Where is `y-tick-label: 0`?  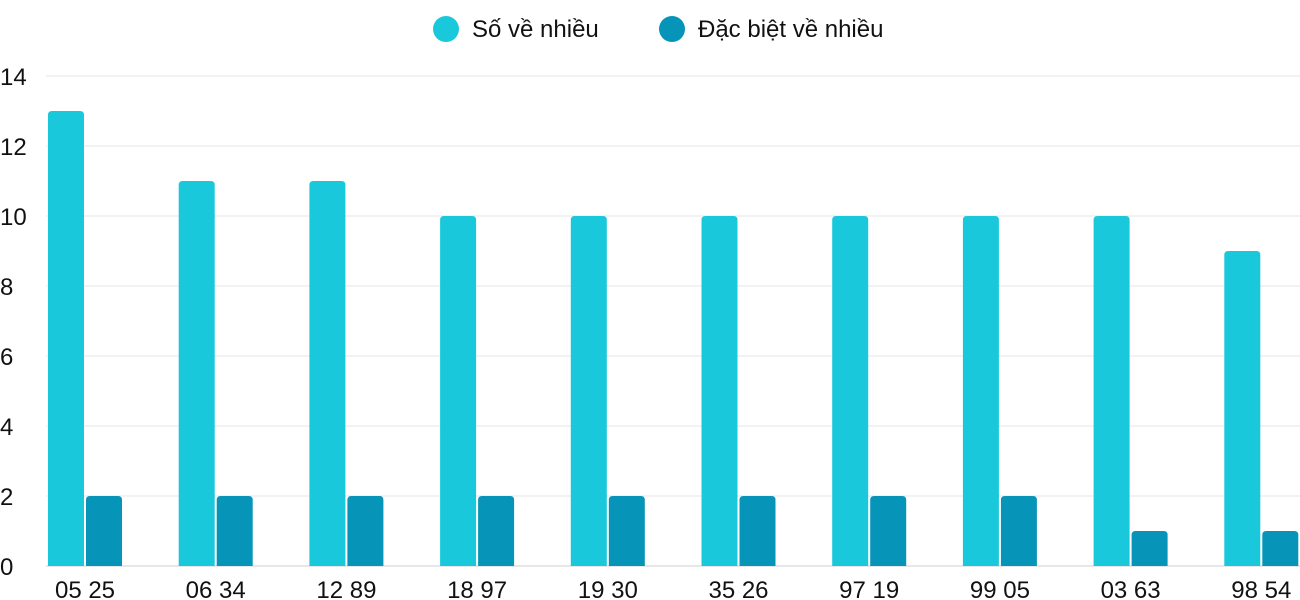 y-tick-label: 0 is located at coordinates (6, 567).